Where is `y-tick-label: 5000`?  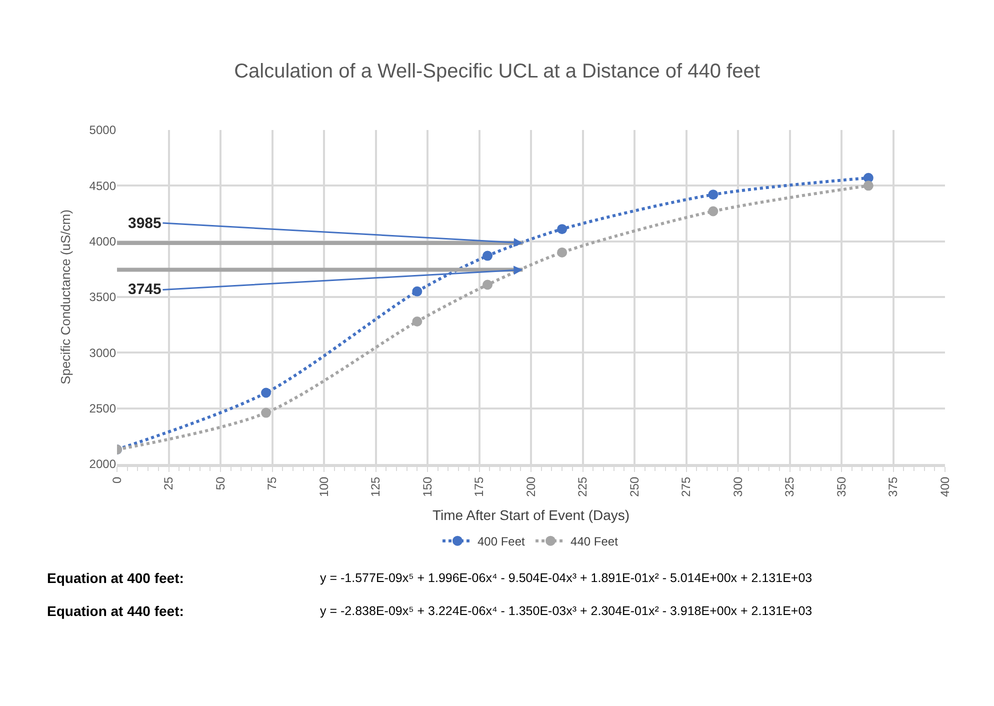 y-tick-label: 5000 is located at coordinates (102, 130).